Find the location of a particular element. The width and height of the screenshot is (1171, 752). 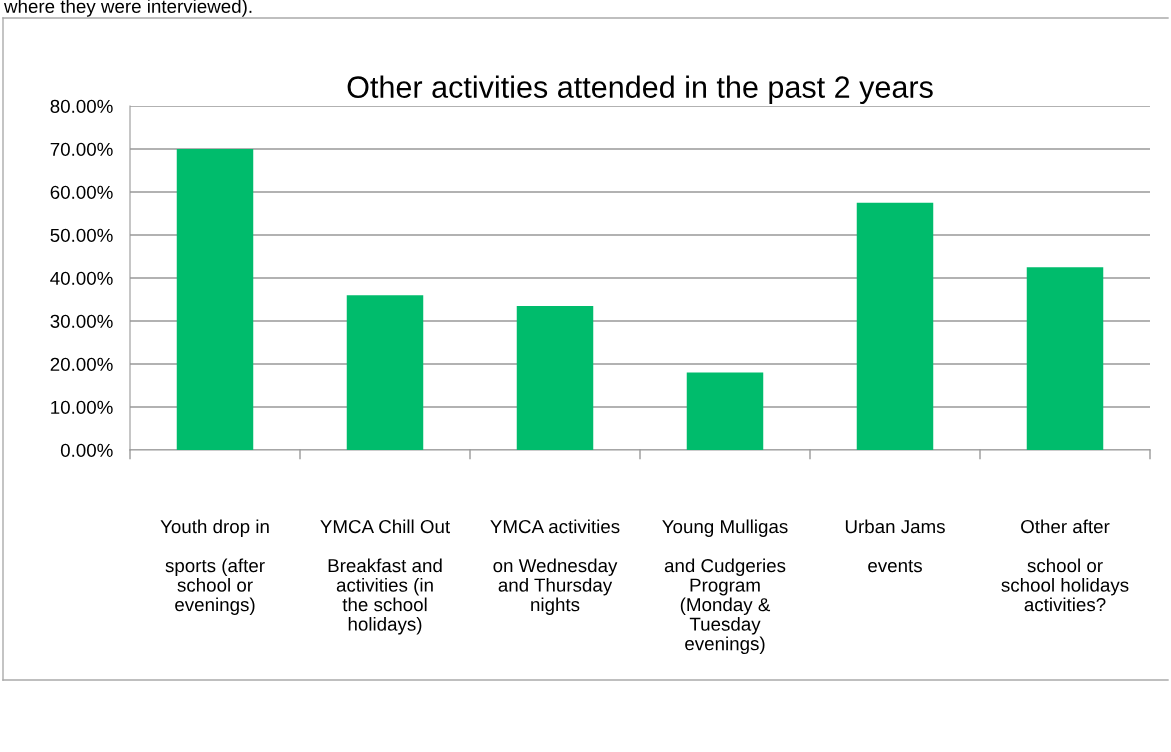

chart-title: Other activities attended in the past 2 years is located at coordinates (640, 90).